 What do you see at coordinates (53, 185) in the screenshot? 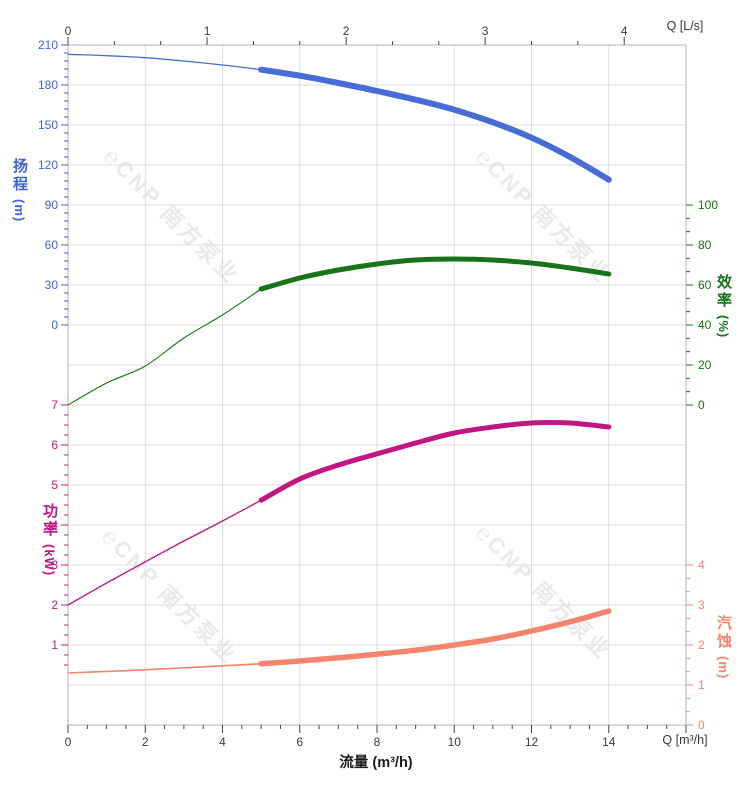
I see `head-axis: 0 30 60 90 120 150 180 210` at bounding box center [53, 185].